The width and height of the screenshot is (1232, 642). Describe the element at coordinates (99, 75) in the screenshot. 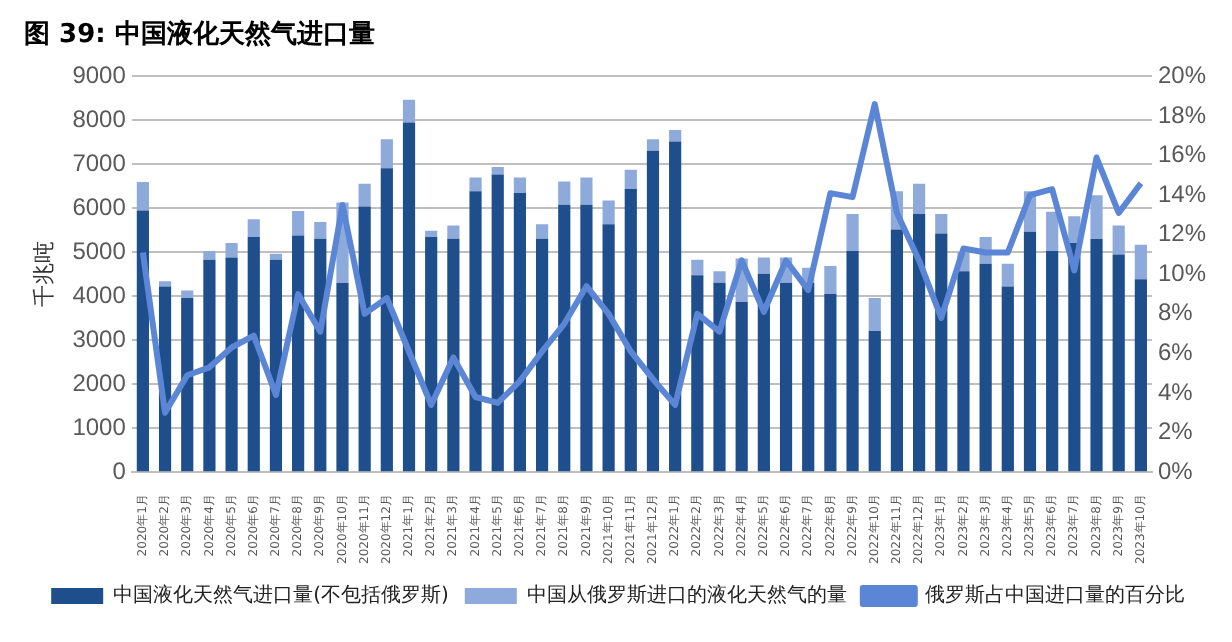

I see `y-tick-label: 9000` at that location.